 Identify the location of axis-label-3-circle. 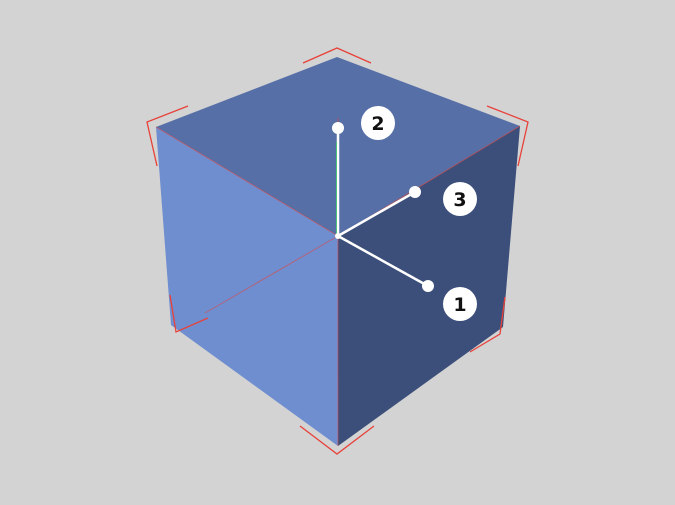
(460, 199).